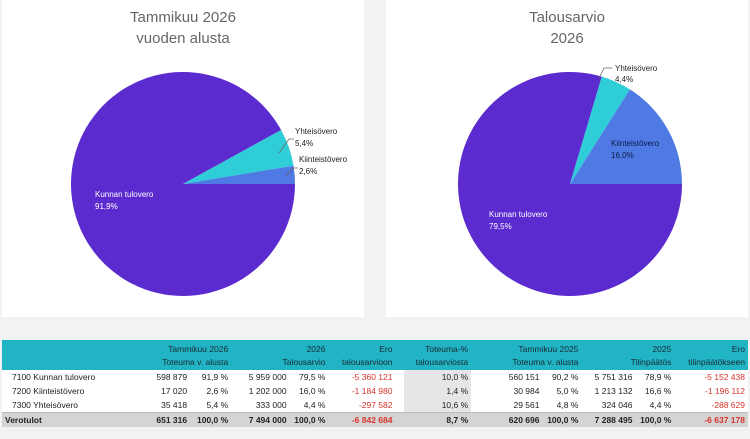 Image resolution: width=750 pixels, height=439 pixels. Describe the element at coordinates (608, 419) in the screenshot. I see `total-tilinpaatos: 7 288 495` at that location.